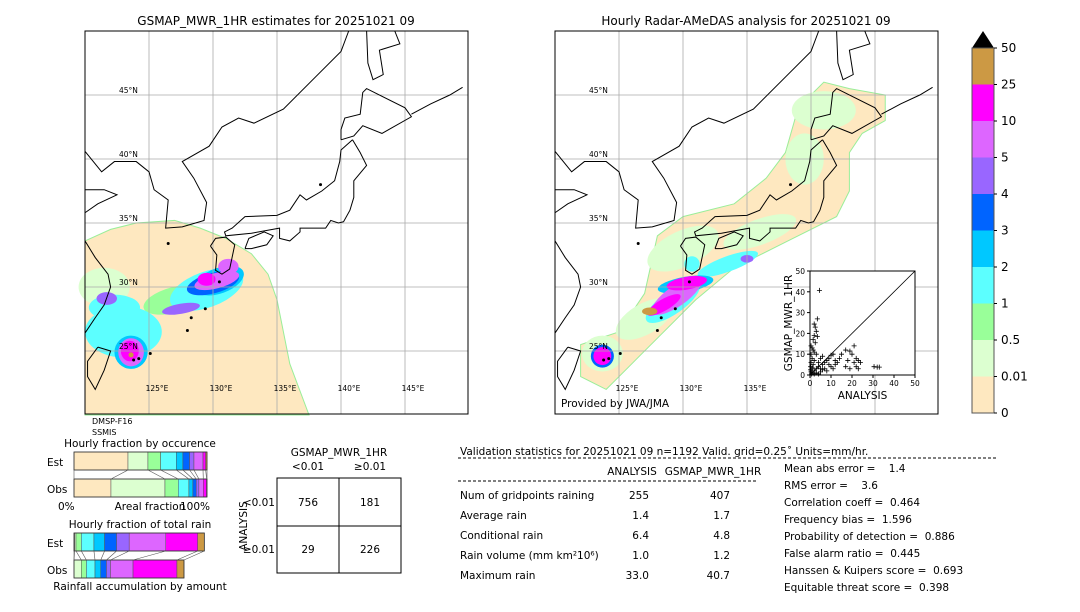  What do you see at coordinates (413, 388) in the screenshot?
I see `lon-label: 145°E` at bounding box center [413, 388].